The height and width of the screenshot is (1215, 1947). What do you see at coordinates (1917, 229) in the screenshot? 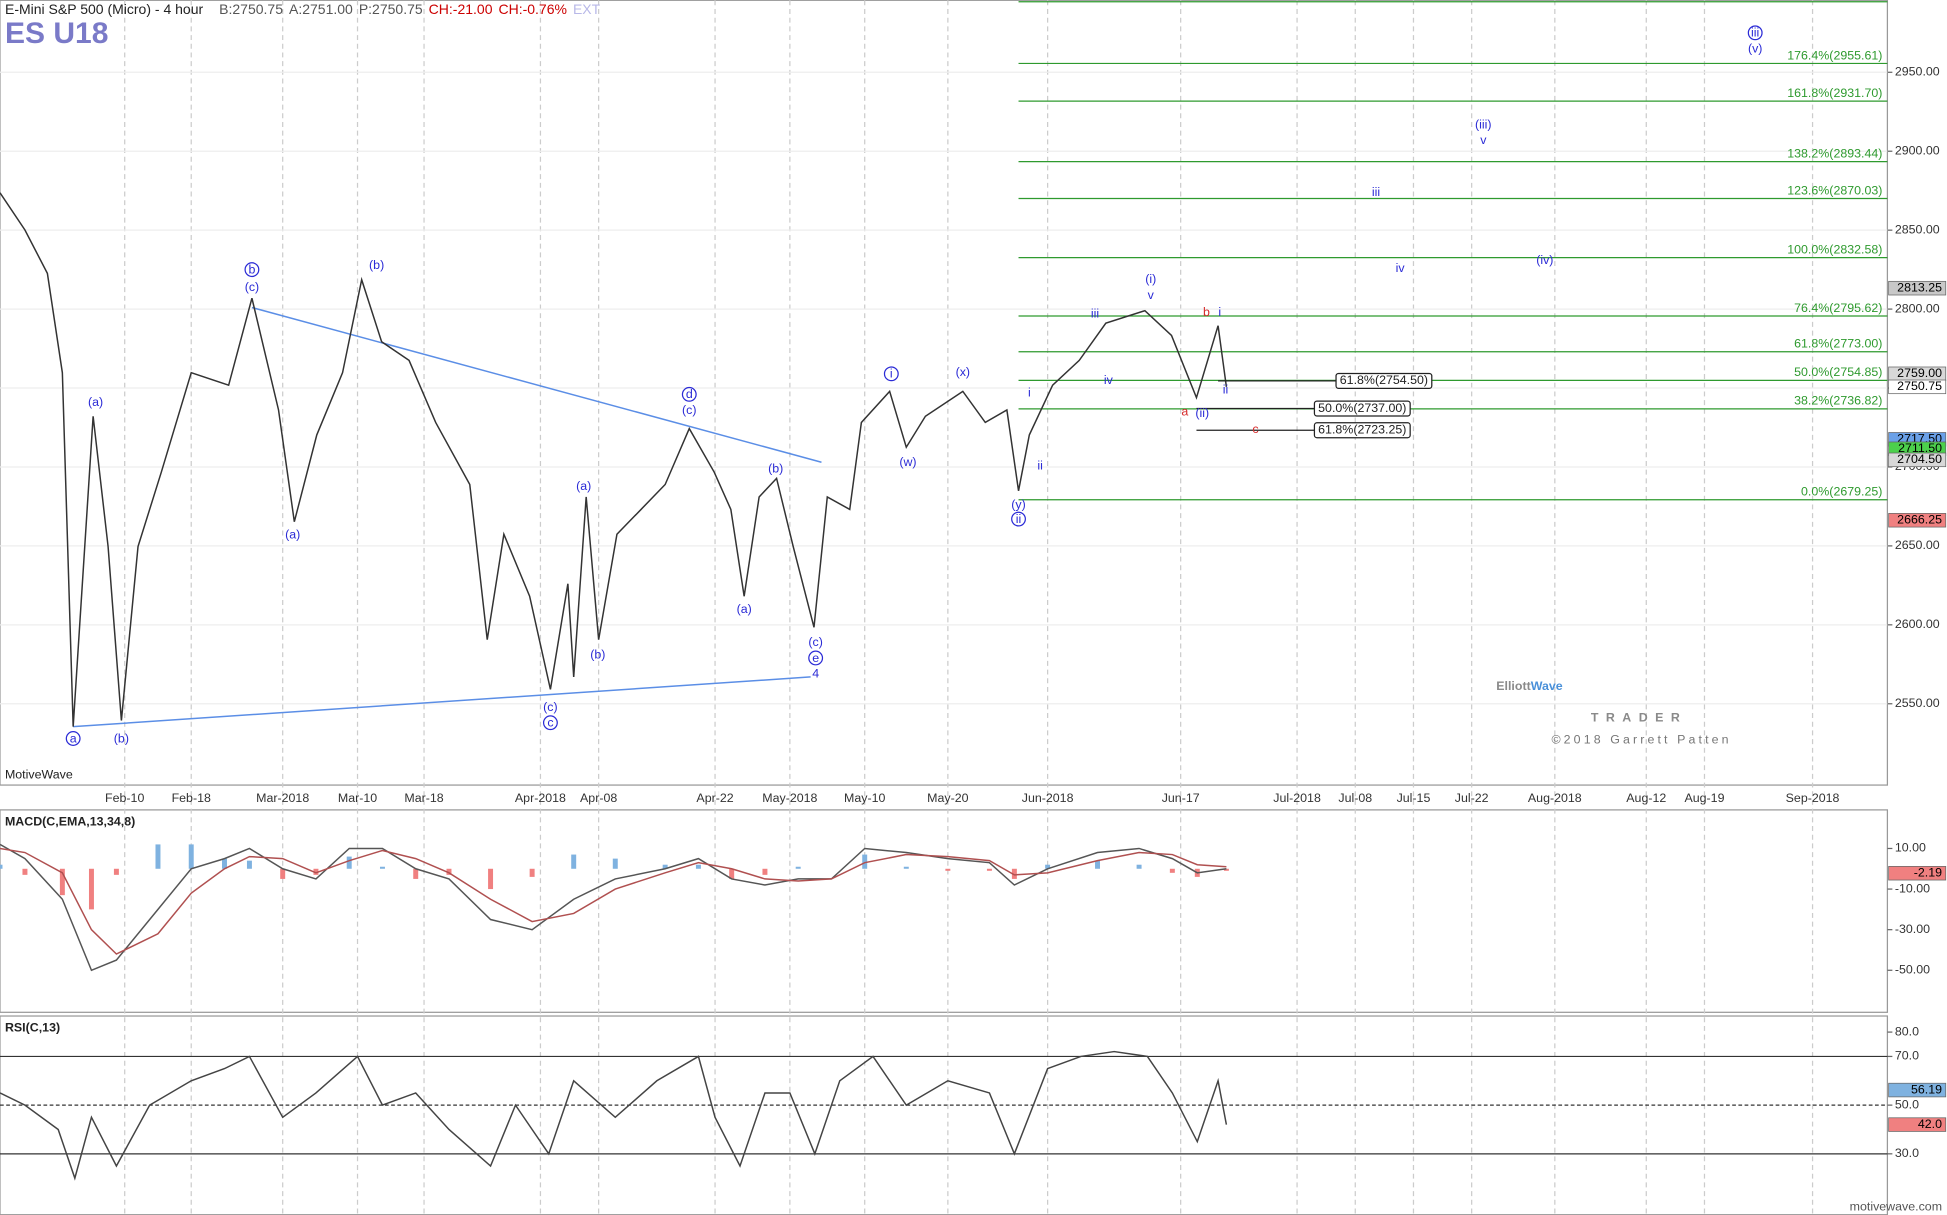
I see `y-tick-label: 2850.00` at bounding box center [1917, 229].